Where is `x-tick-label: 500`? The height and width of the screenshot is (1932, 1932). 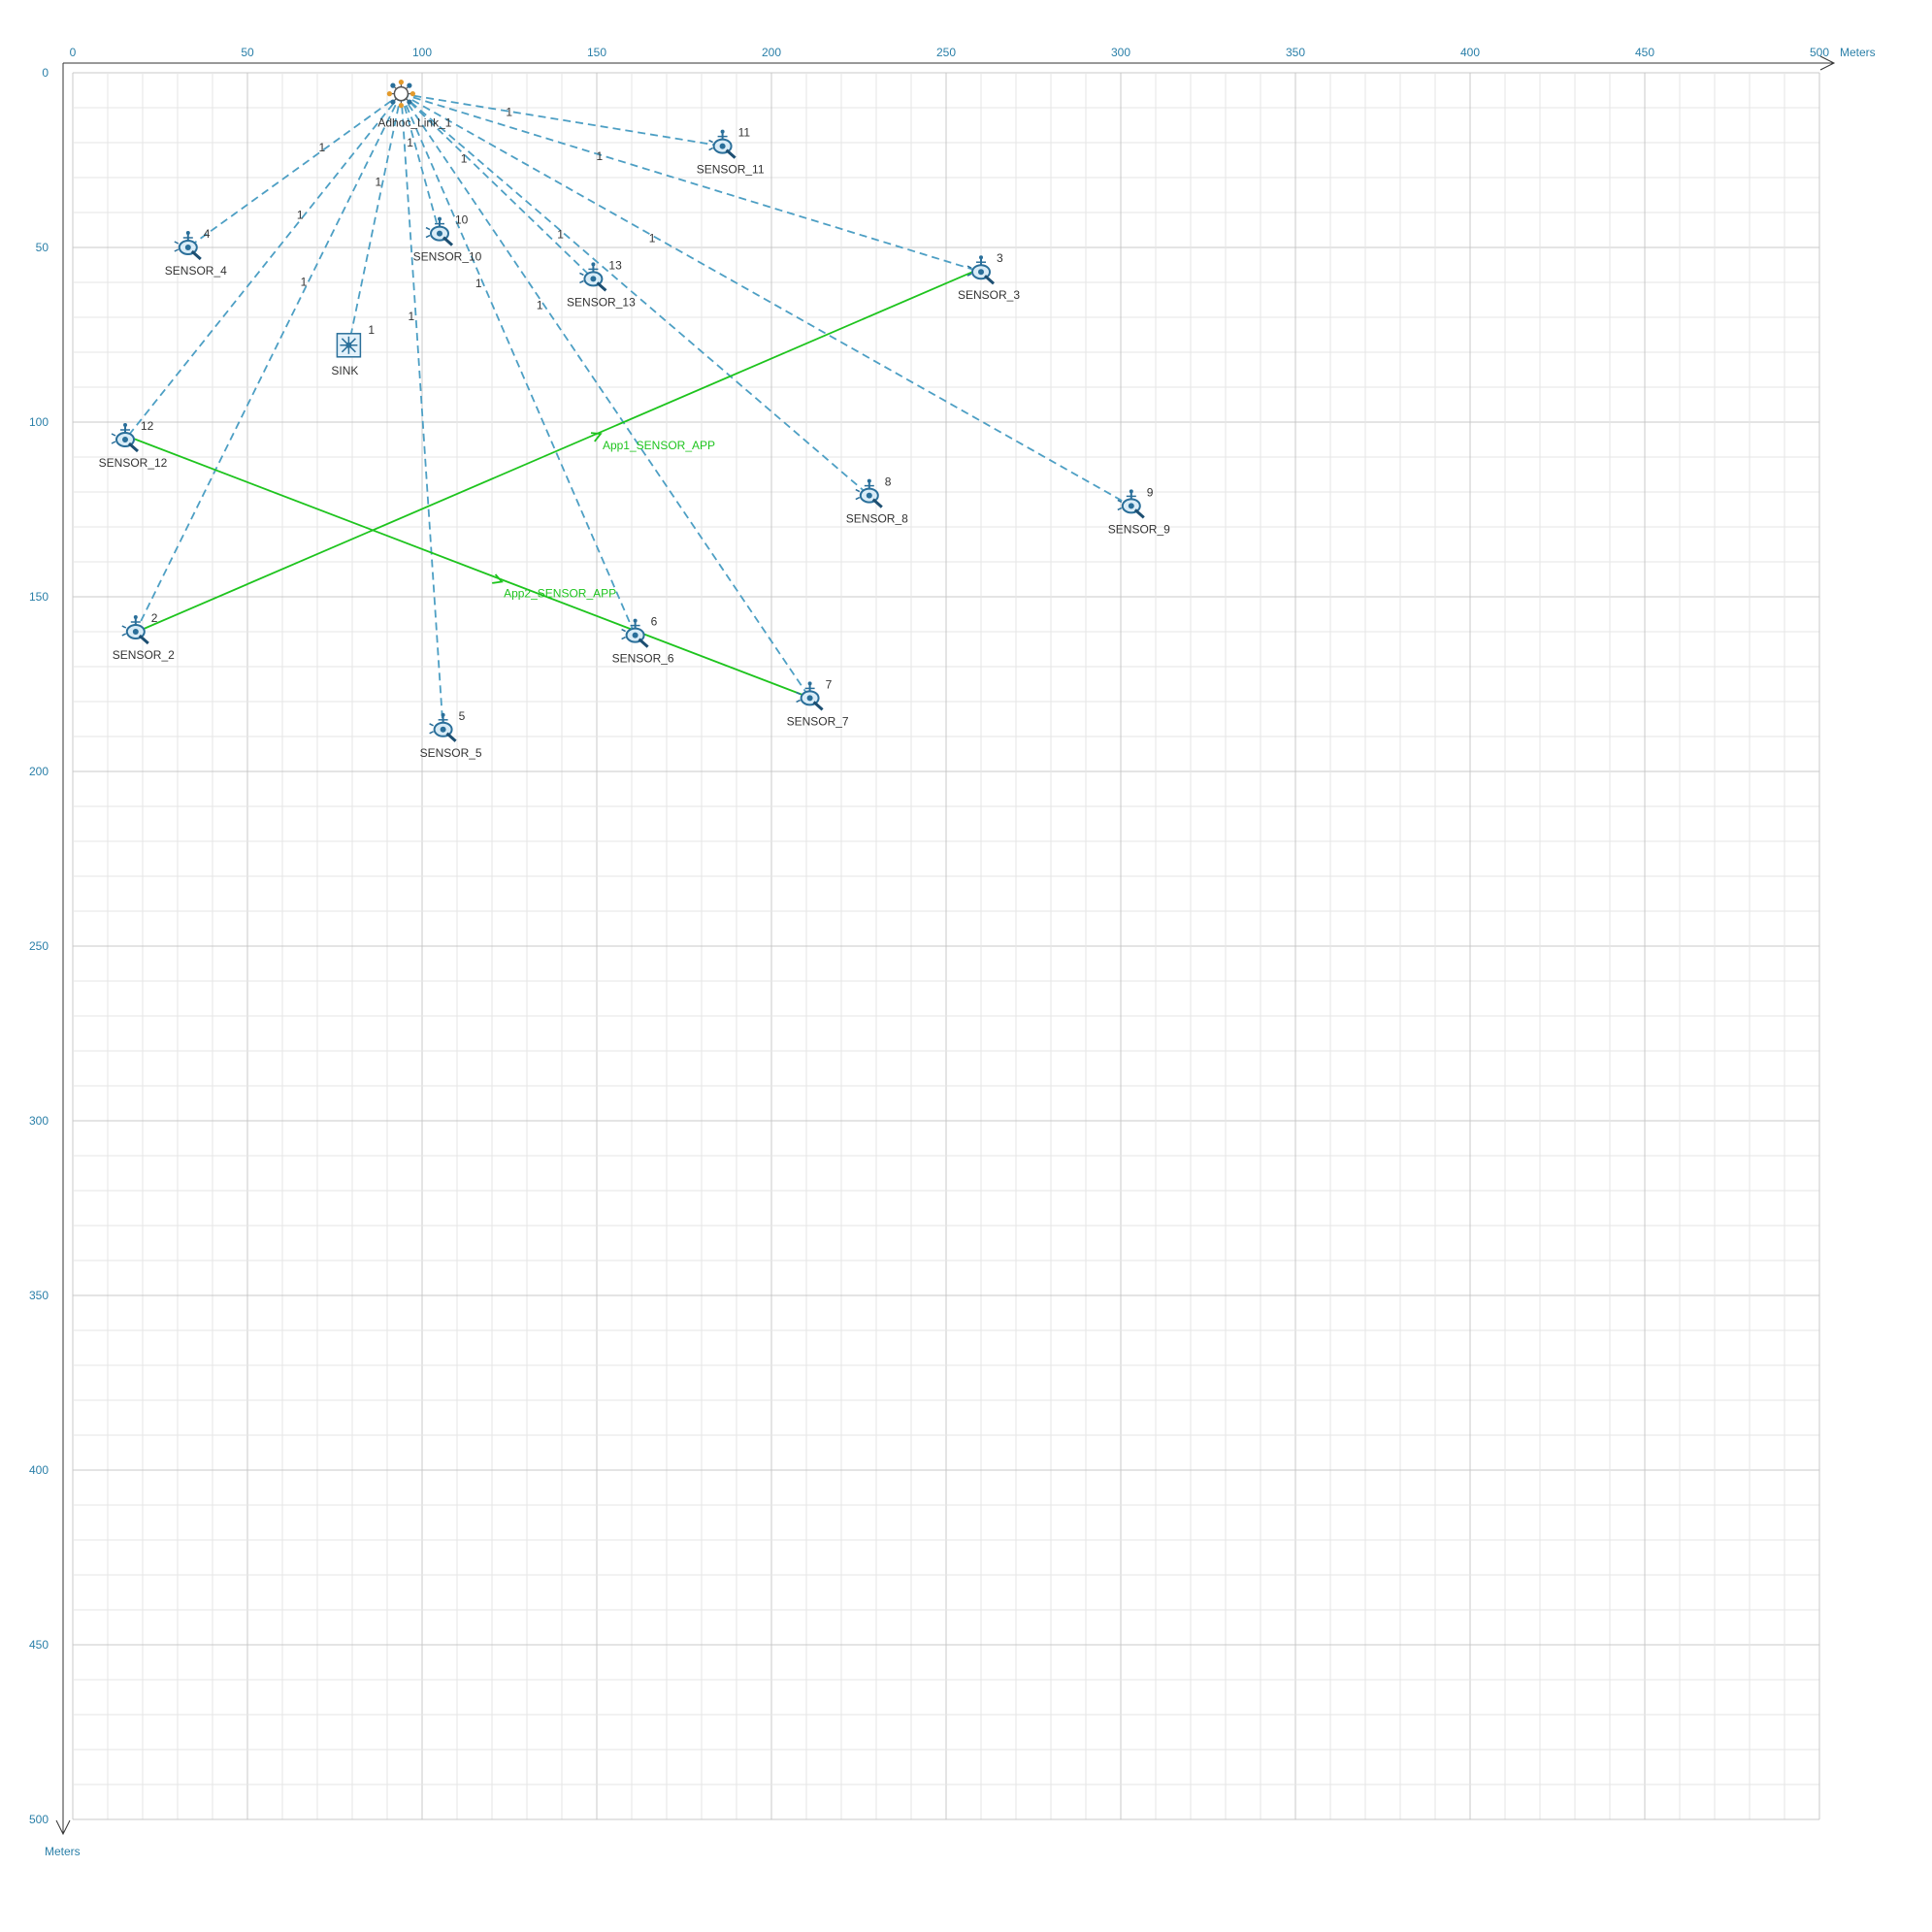 x-tick-label: 500 is located at coordinates (1820, 53).